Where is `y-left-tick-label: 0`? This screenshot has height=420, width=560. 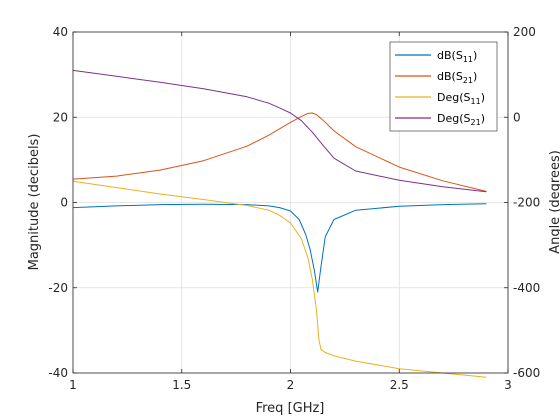 y-left-tick-label: 0 is located at coordinates (64, 203).